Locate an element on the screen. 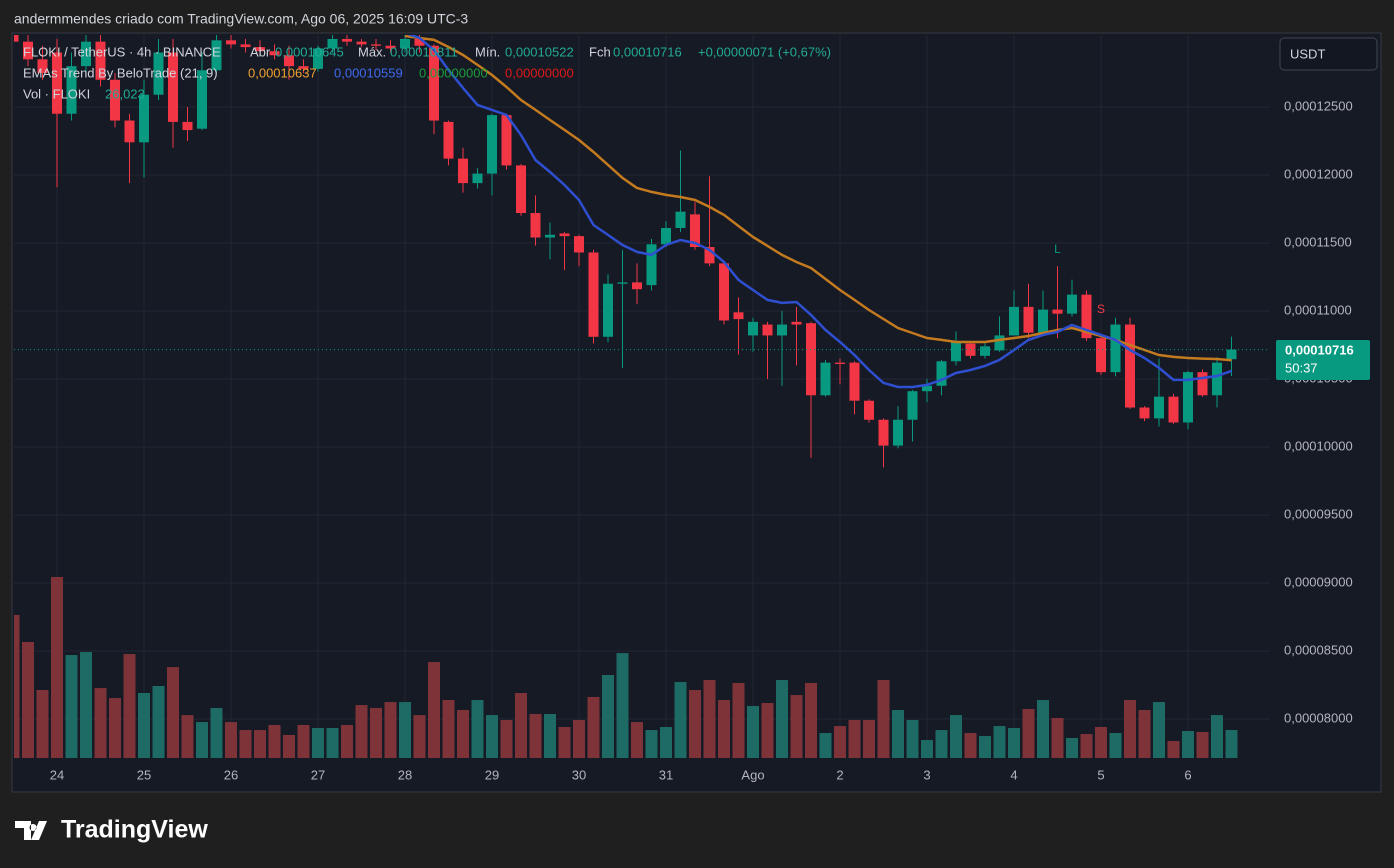 The width and height of the screenshot is (1394, 868). currency-button-text: USDT is located at coordinates (1307, 53).